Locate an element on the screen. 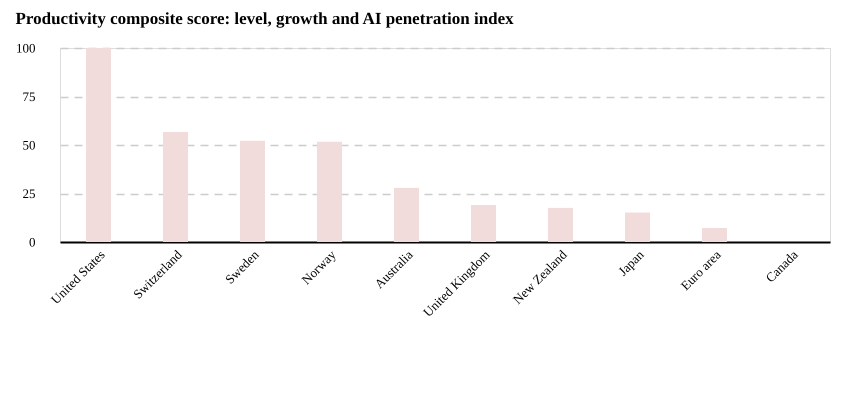 The height and width of the screenshot is (398, 855). y-tick-label: 75 is located at coordinates (29, 96).